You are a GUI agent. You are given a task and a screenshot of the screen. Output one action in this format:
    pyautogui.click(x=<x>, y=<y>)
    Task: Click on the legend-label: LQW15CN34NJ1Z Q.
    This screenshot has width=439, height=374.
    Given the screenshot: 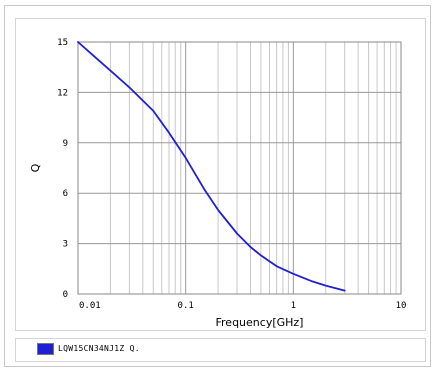 What is the action you would take?
    pyautogui.click(x=99, y=348)
    